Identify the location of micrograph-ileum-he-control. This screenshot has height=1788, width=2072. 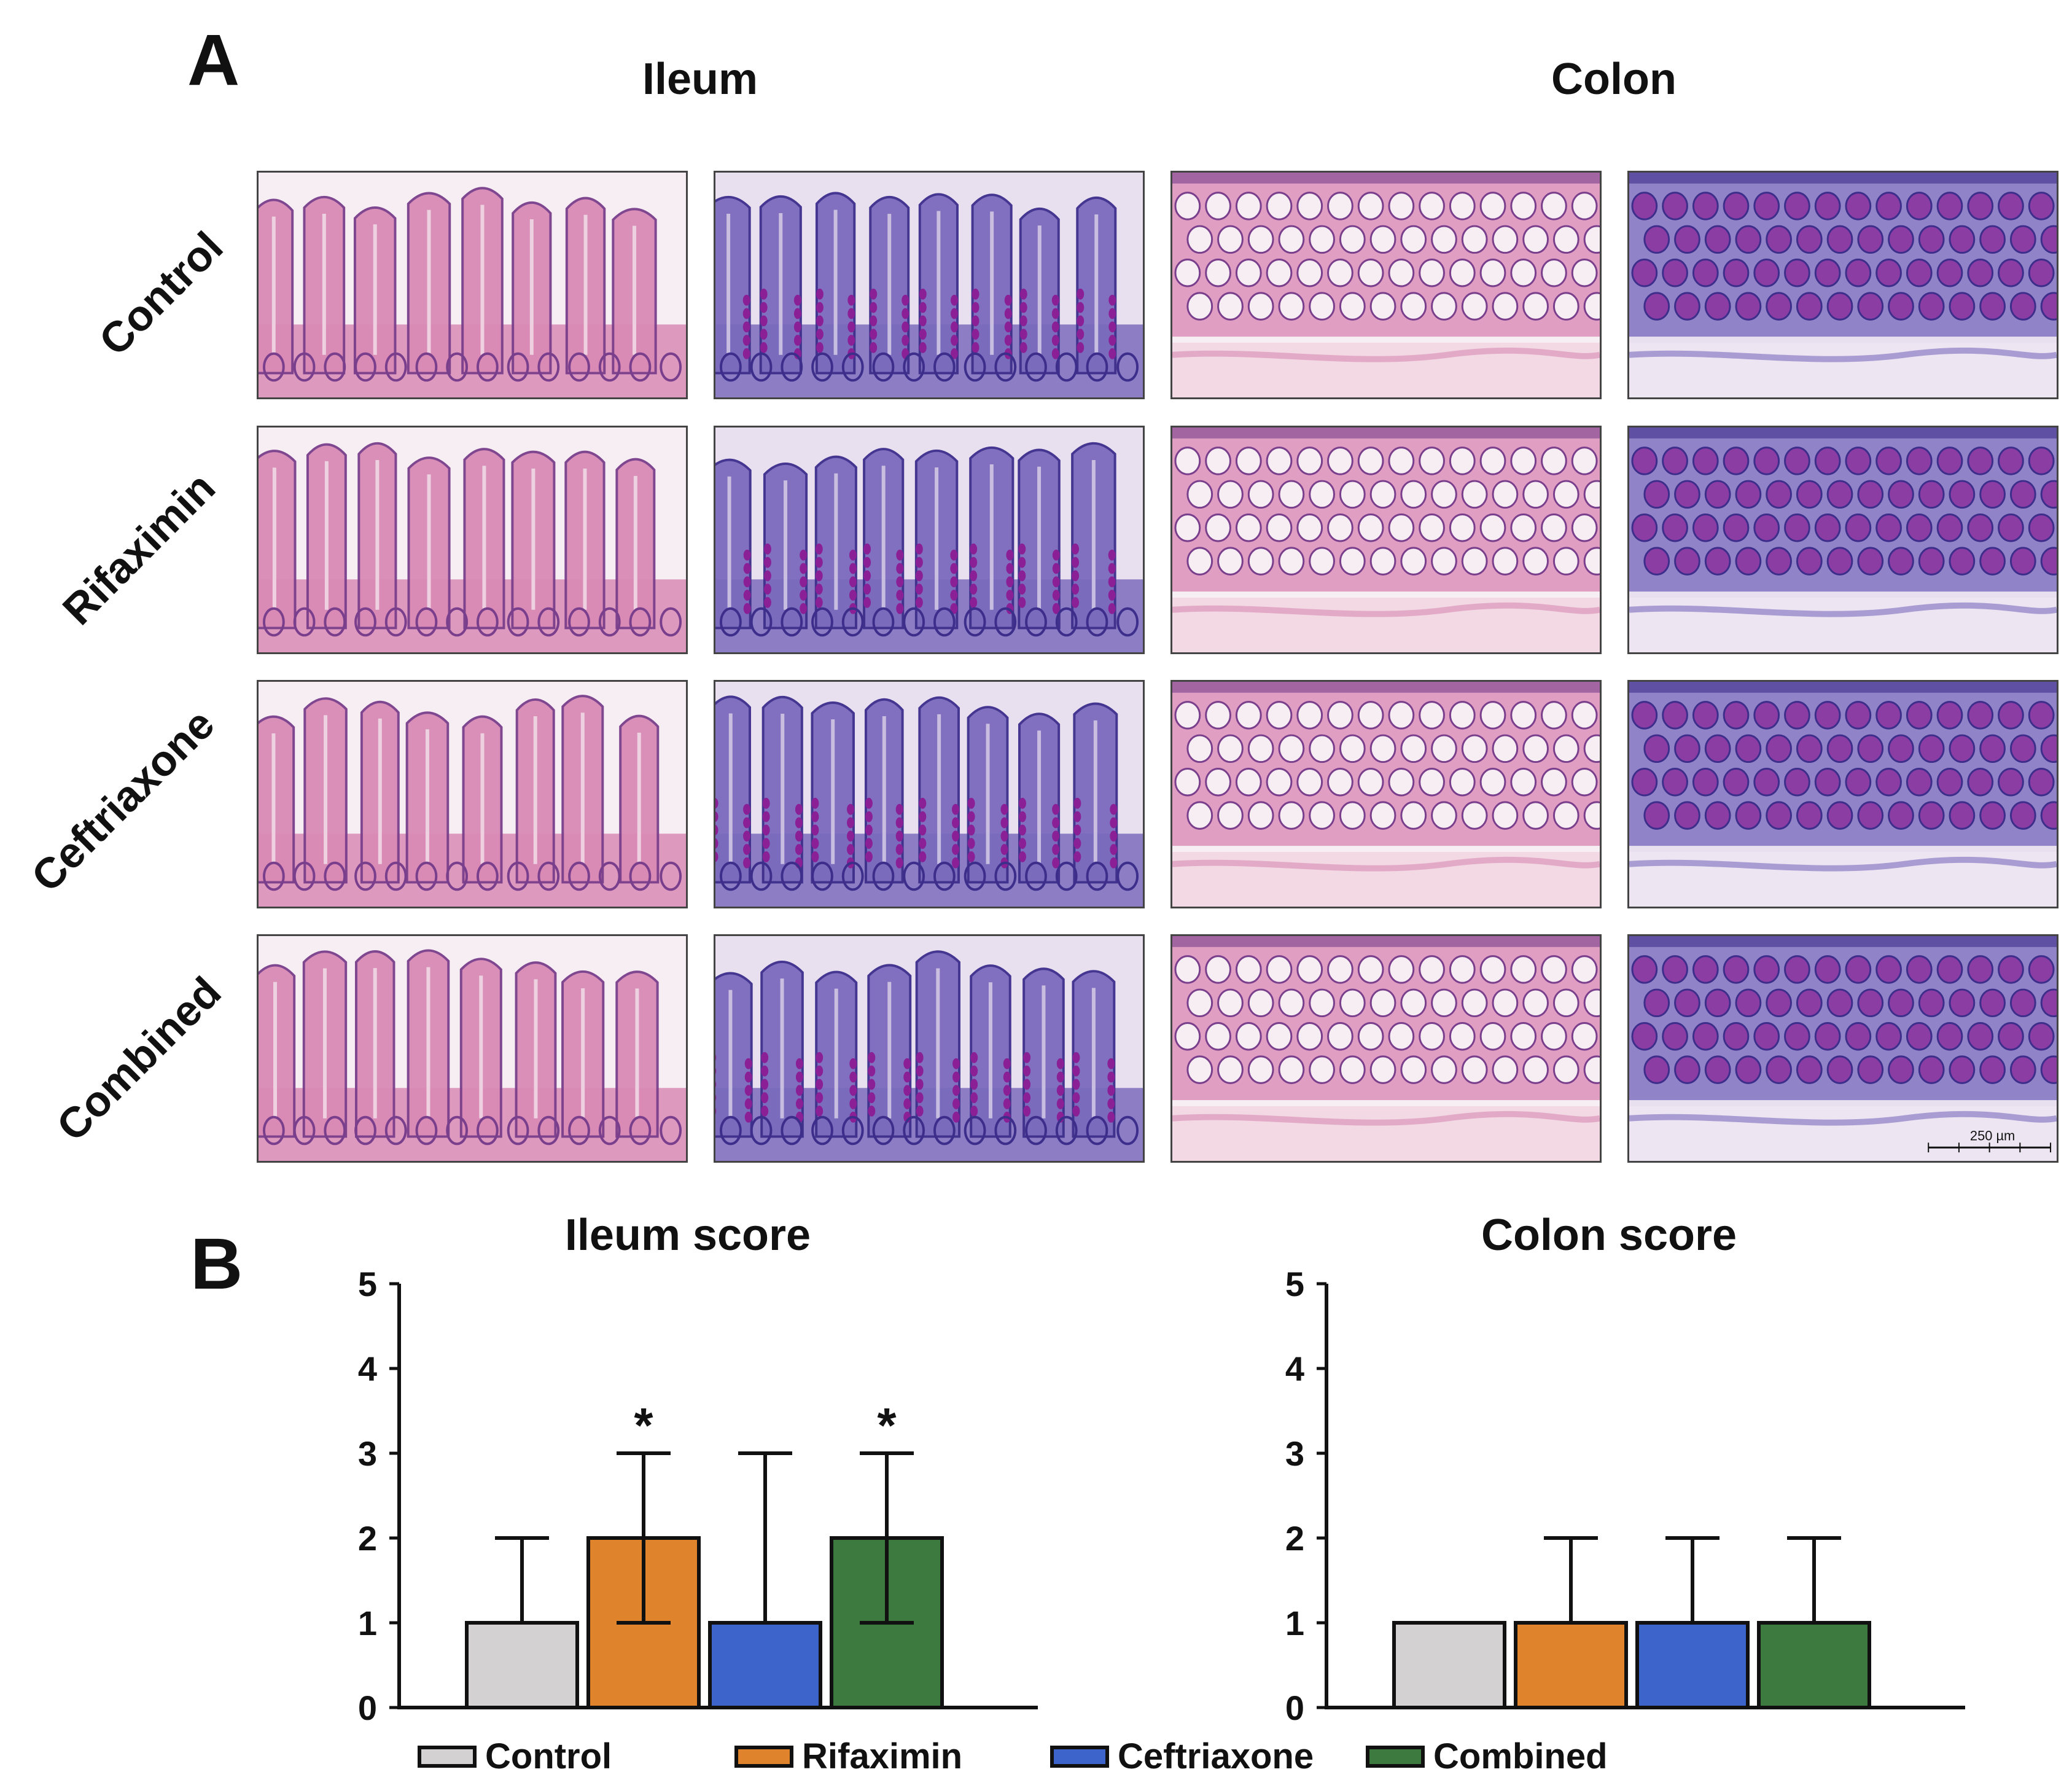
(472, 285).